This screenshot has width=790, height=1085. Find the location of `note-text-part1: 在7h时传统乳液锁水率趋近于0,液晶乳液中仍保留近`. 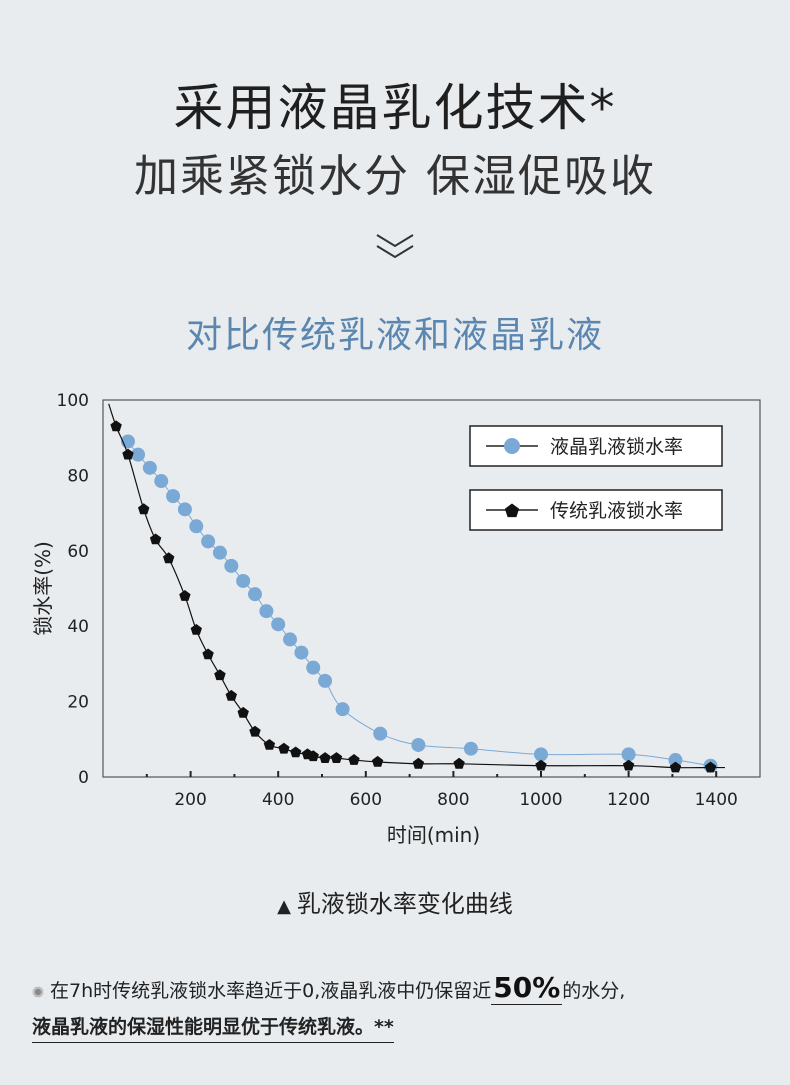

note-text-part1: 在7h时传统乳液锁水率趋近于0,液晶乳液中仍保留近 is located at coordinates (271, 991).